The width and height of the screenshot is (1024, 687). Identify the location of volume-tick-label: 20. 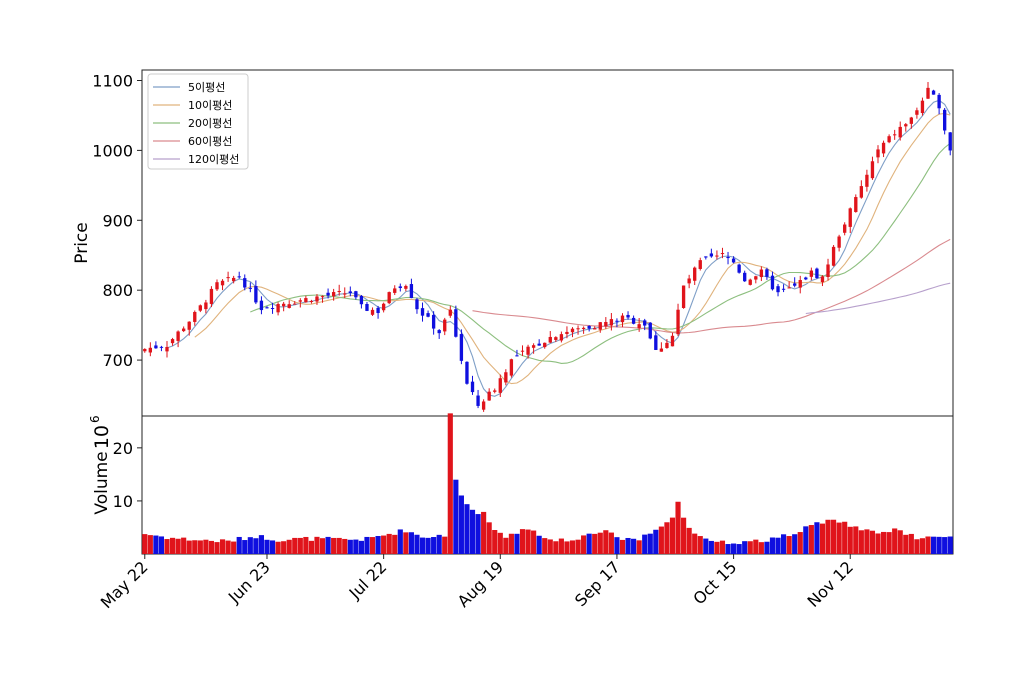
(123, 448).